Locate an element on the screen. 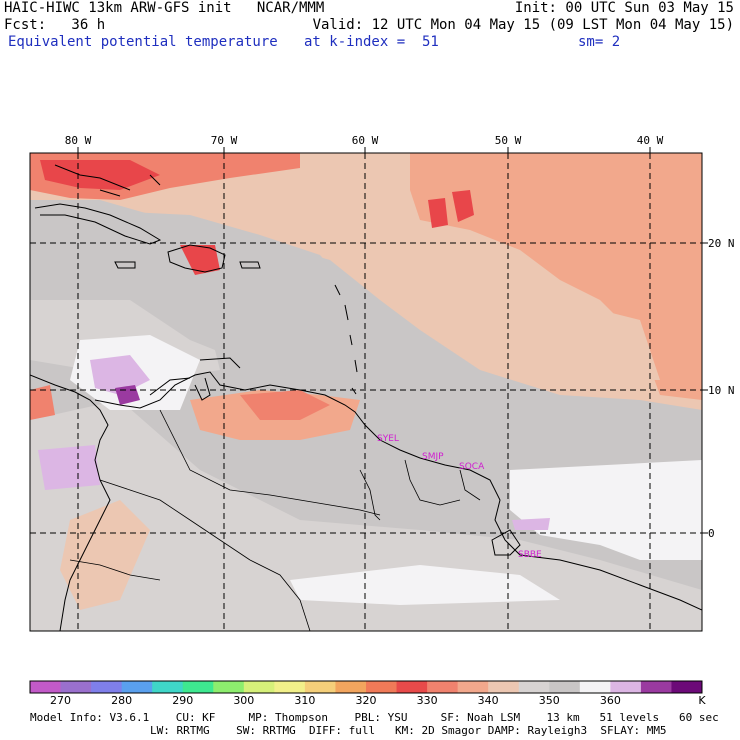 The image size is (740, 740). field-red-nw is located at coordinates (100, 175).